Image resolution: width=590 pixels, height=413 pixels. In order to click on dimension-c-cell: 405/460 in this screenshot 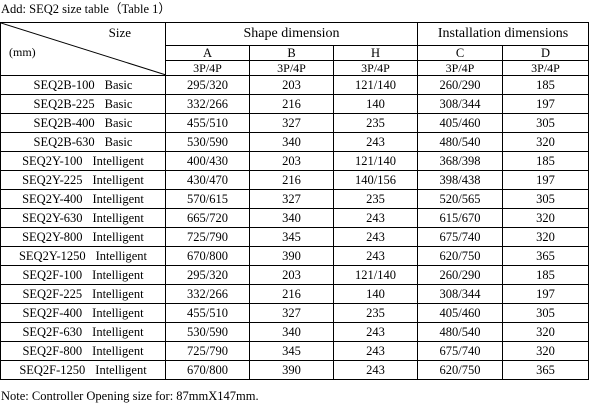, I will do `click(460, 313)`.